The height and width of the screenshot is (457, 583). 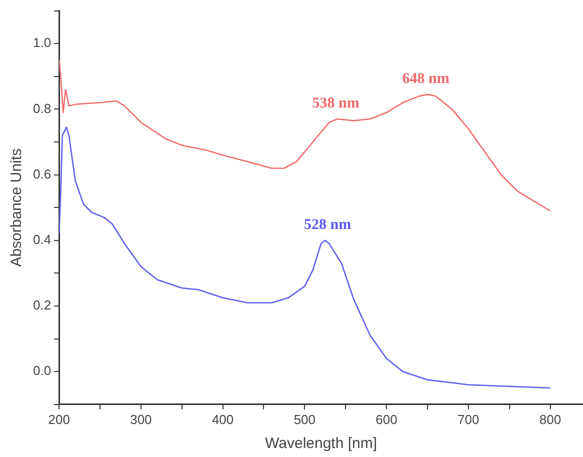 I want to click on x-tick-label: 200, so click(x=59, y=419).